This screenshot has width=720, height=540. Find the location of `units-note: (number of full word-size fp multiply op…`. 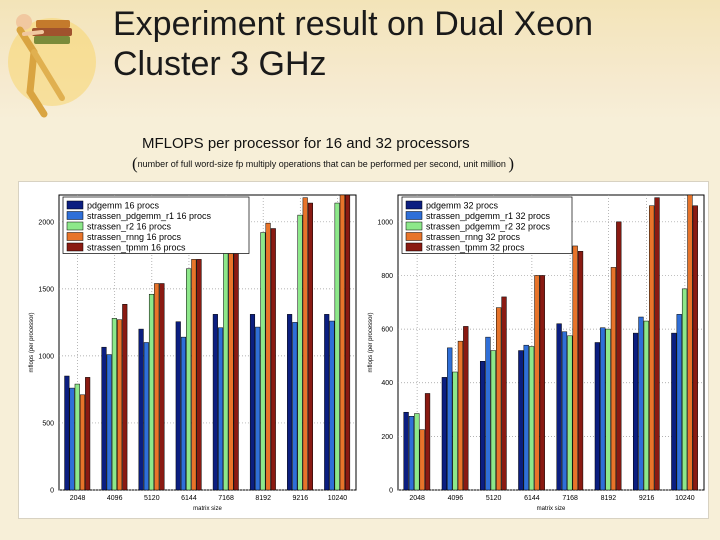

units-note: (number of full word-size fp multiply op… is located at coordinates (323, 163).